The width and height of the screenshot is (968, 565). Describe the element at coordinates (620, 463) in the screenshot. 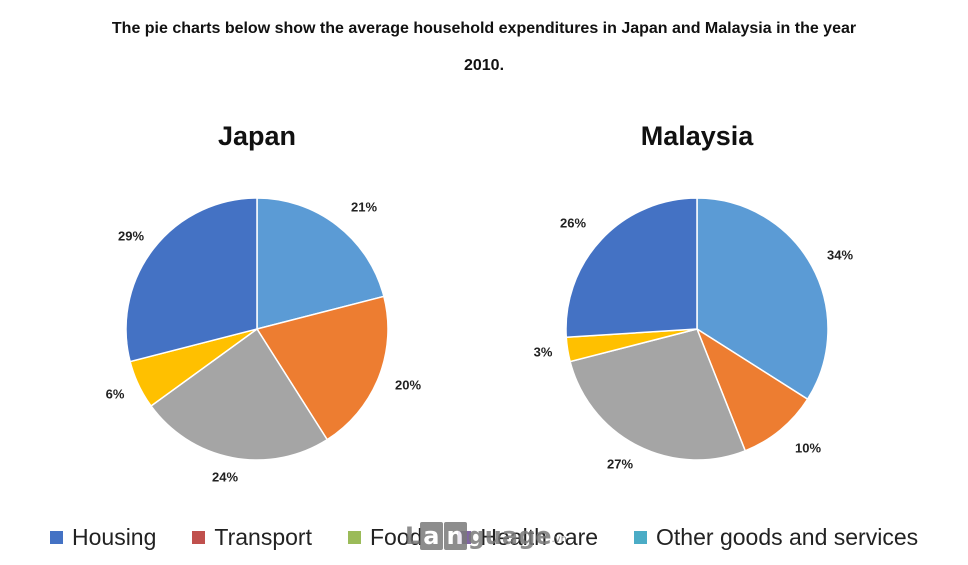

I see `pie-malaysia-label-2: 27%` at that location.